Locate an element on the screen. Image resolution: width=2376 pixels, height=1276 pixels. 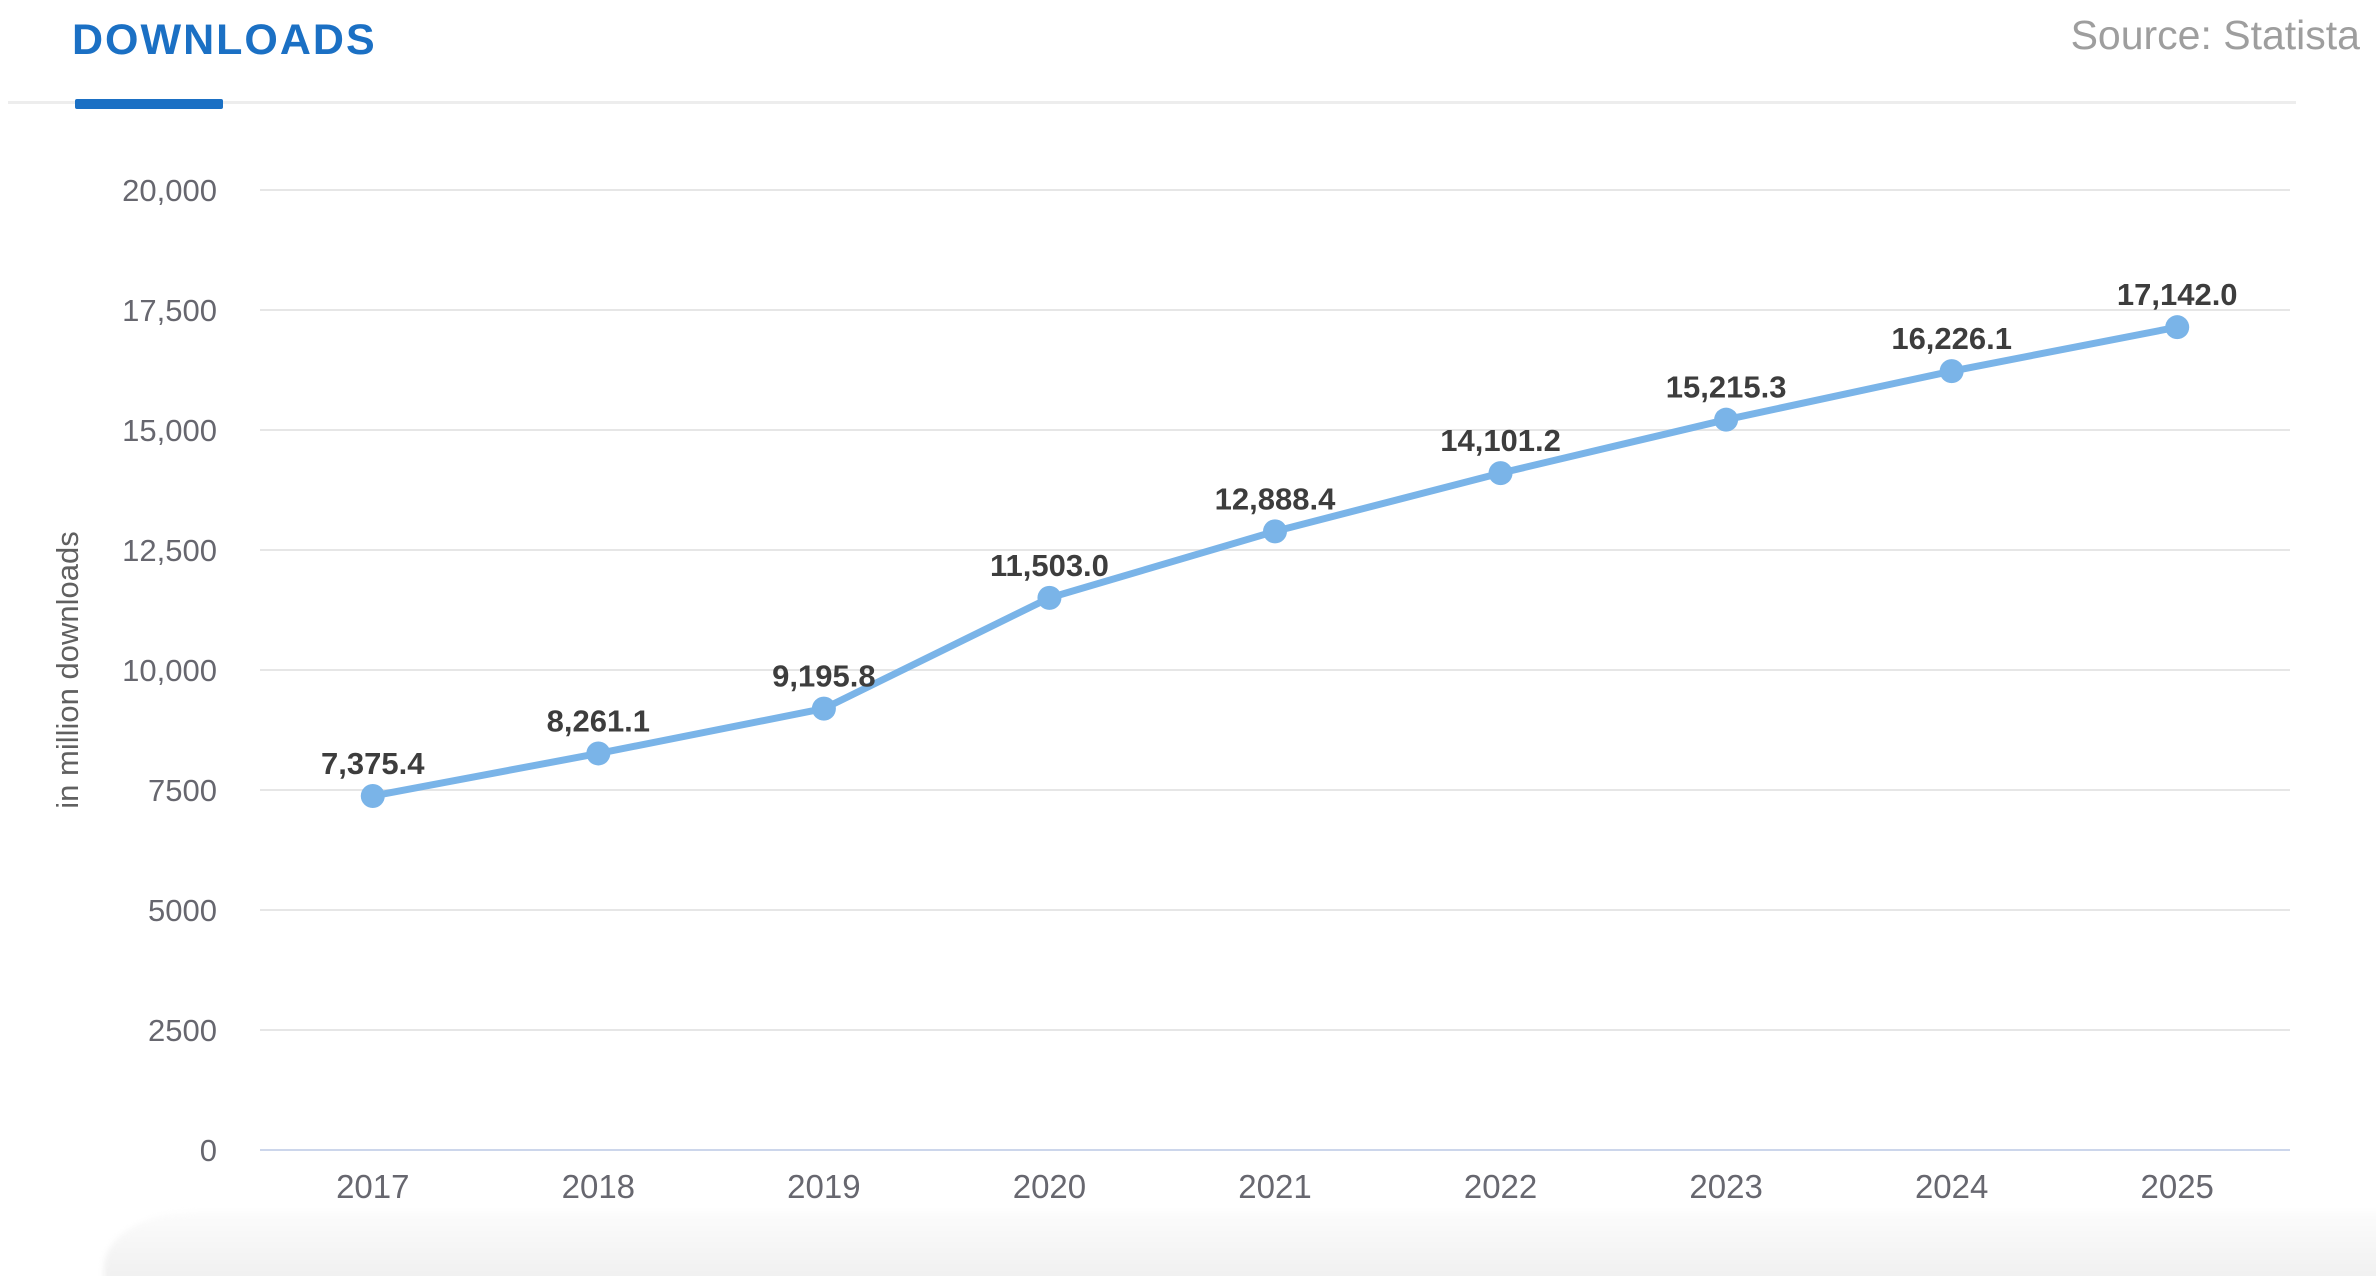
y-axis-title: in million downloads is located at coordinates (67, 669).